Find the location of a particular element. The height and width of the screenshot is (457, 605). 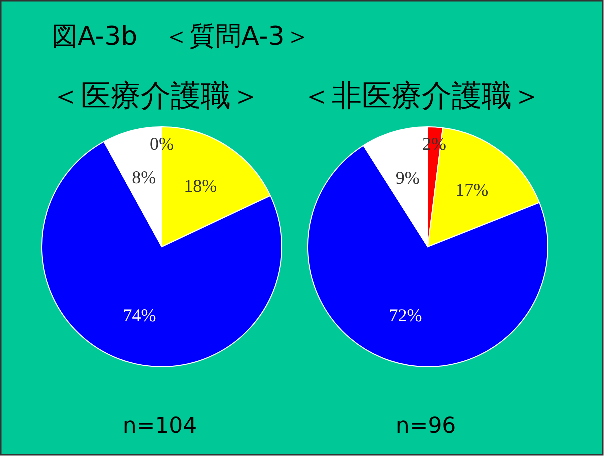

data-label: 17% is located at coordinates (472, 190).